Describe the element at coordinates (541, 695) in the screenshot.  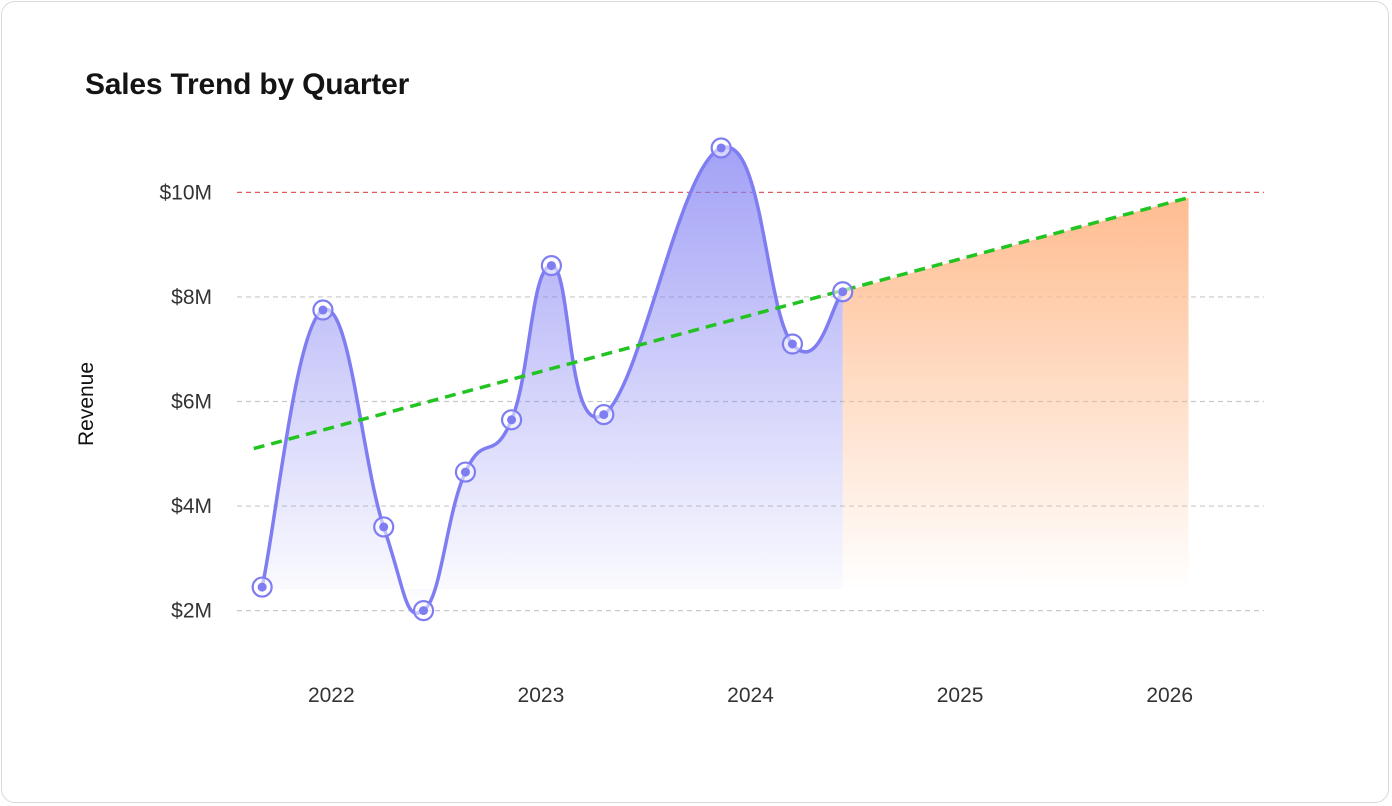
I see `x-tick-label: 2023` at that location.